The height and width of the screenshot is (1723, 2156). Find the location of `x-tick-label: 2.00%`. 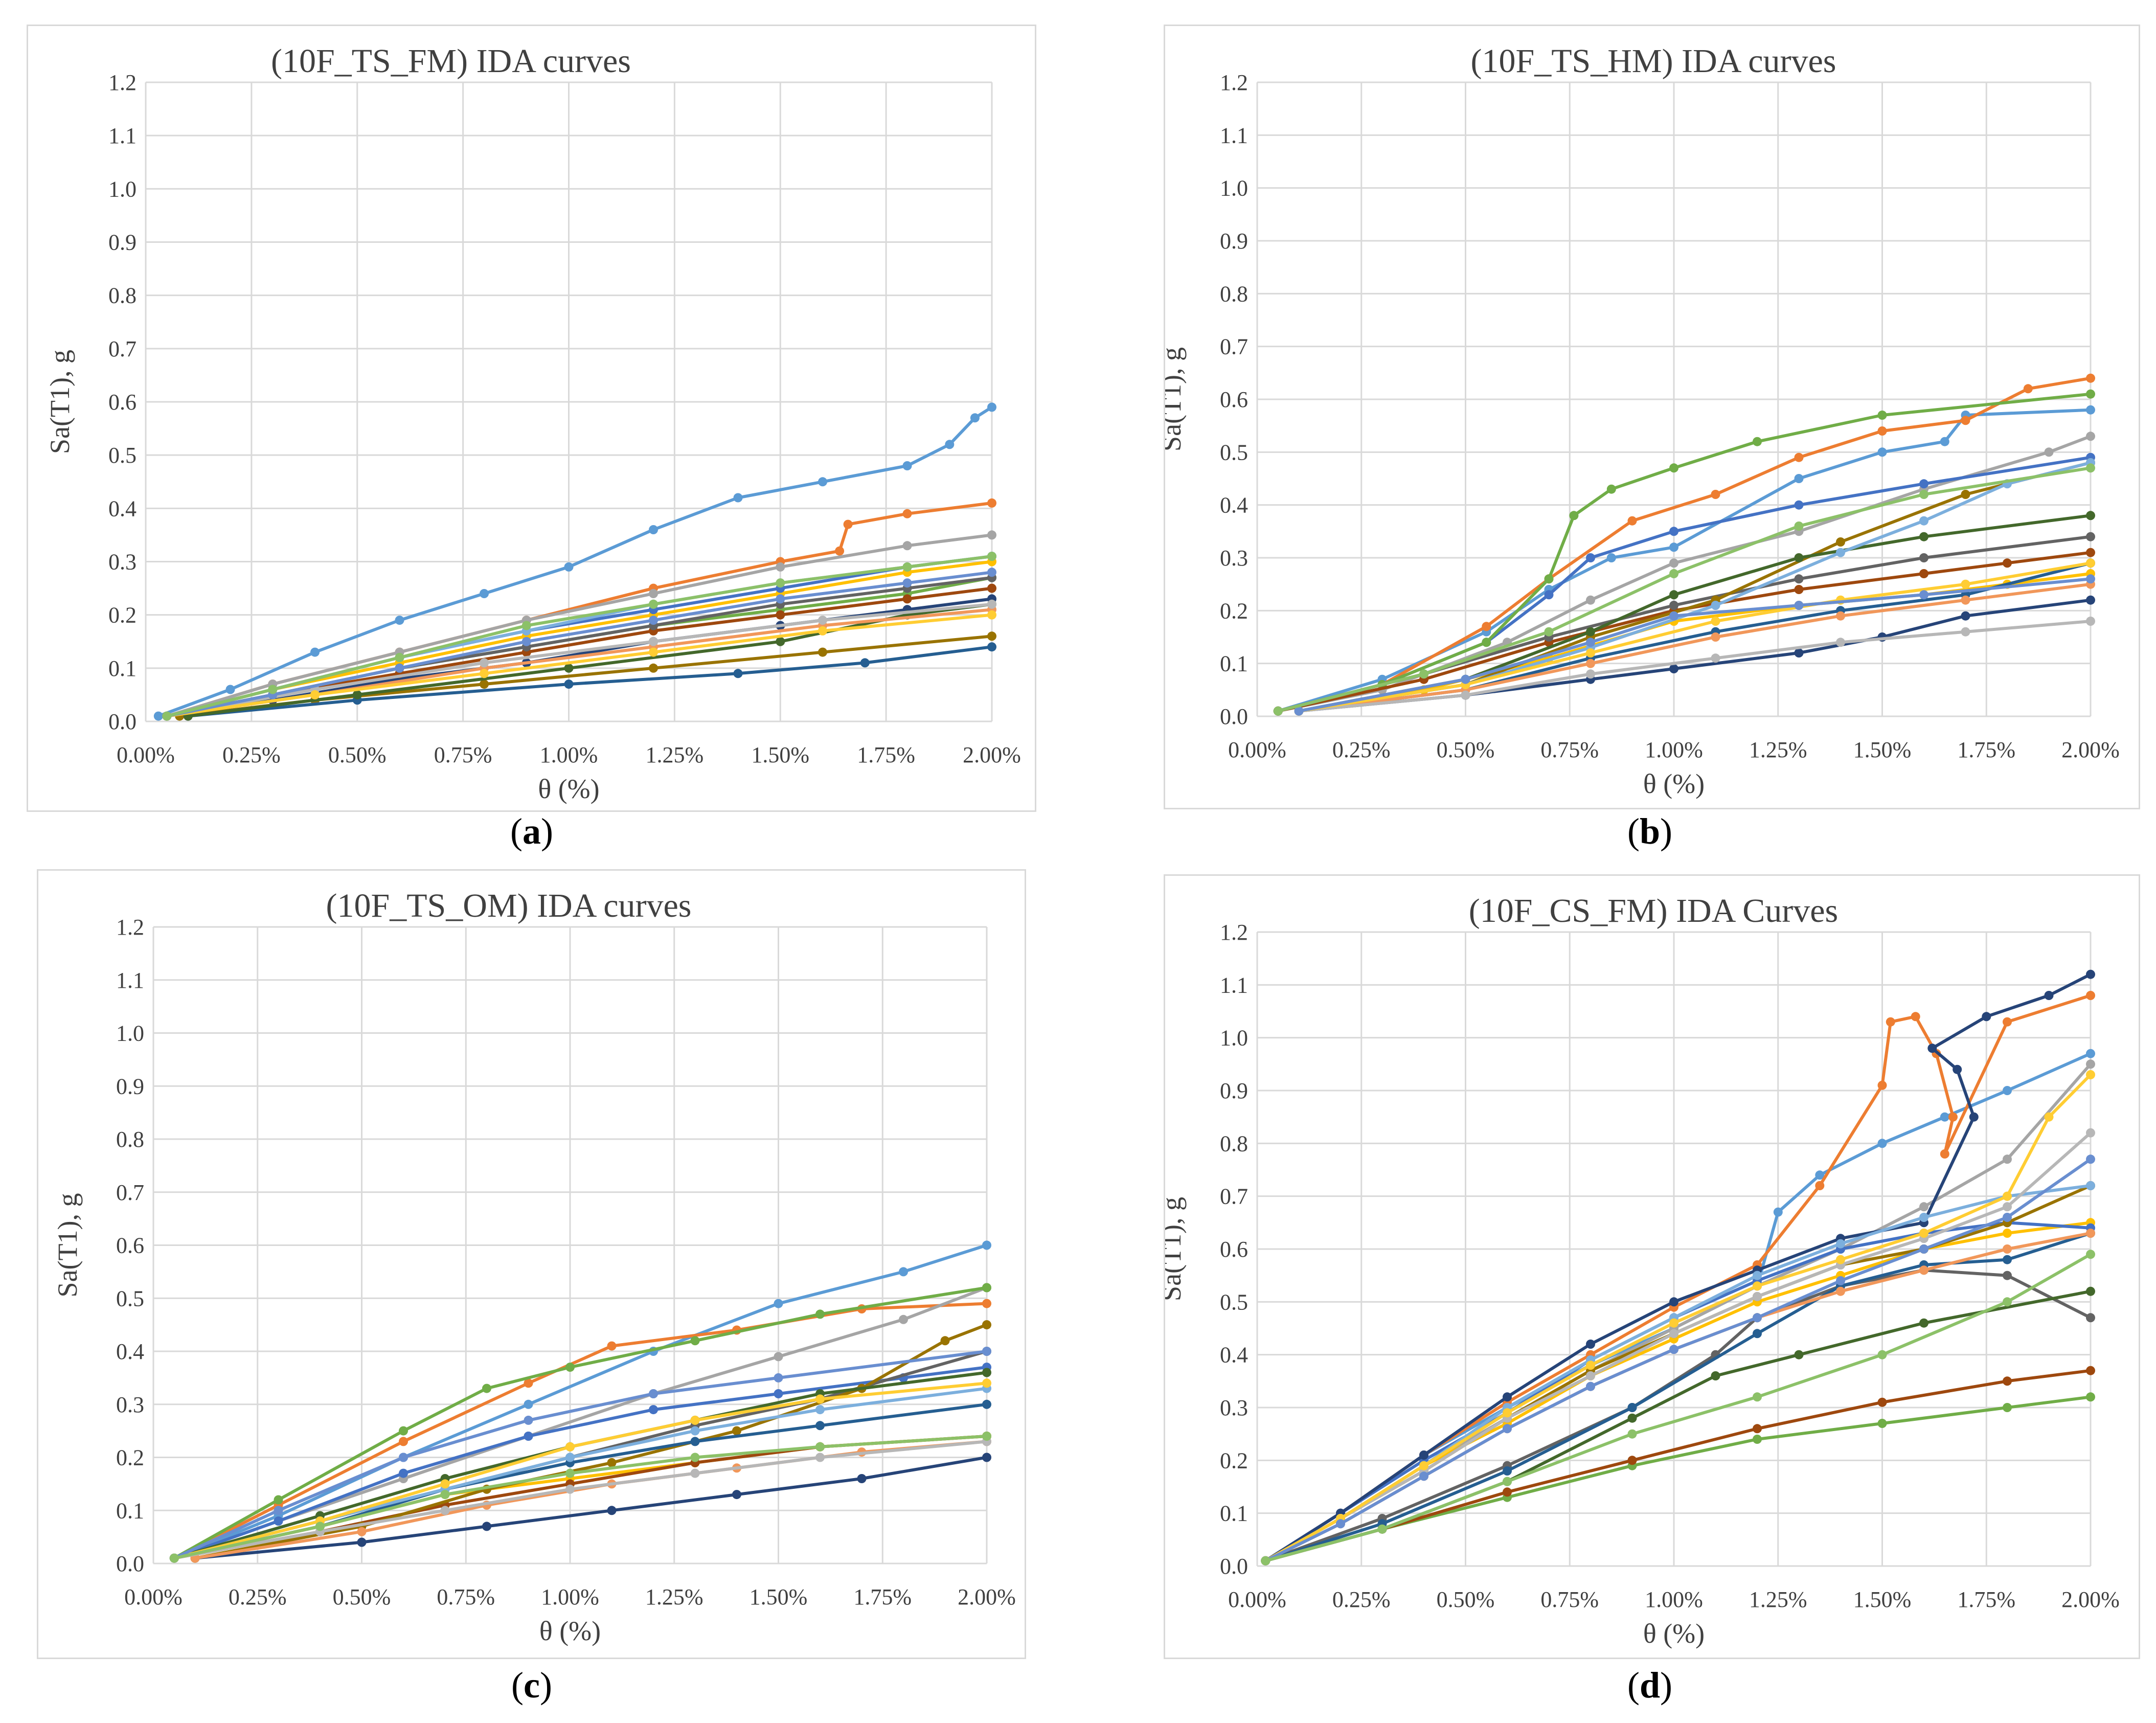

x-tick-label: 2.00% is located at coordinates (2090, 750).